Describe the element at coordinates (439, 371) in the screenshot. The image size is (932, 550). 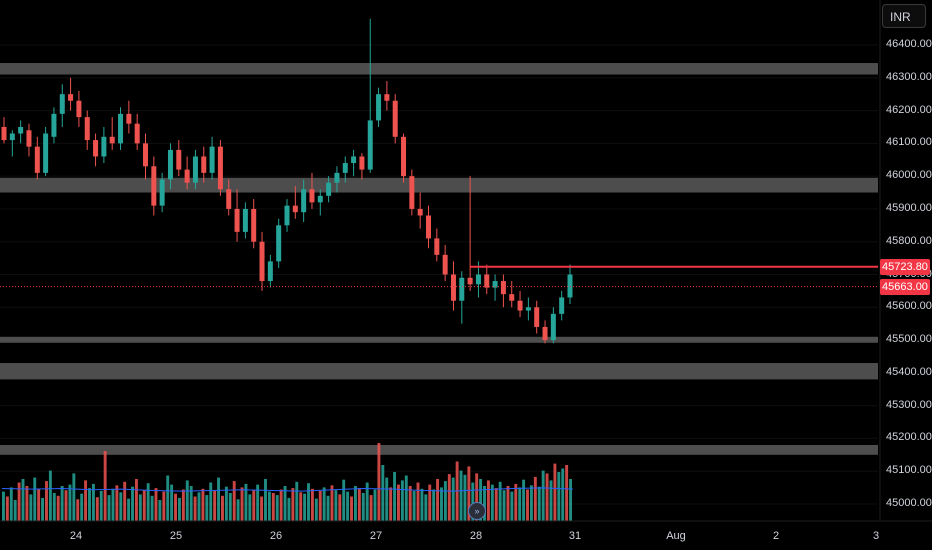
I see `price-zone` at that location.